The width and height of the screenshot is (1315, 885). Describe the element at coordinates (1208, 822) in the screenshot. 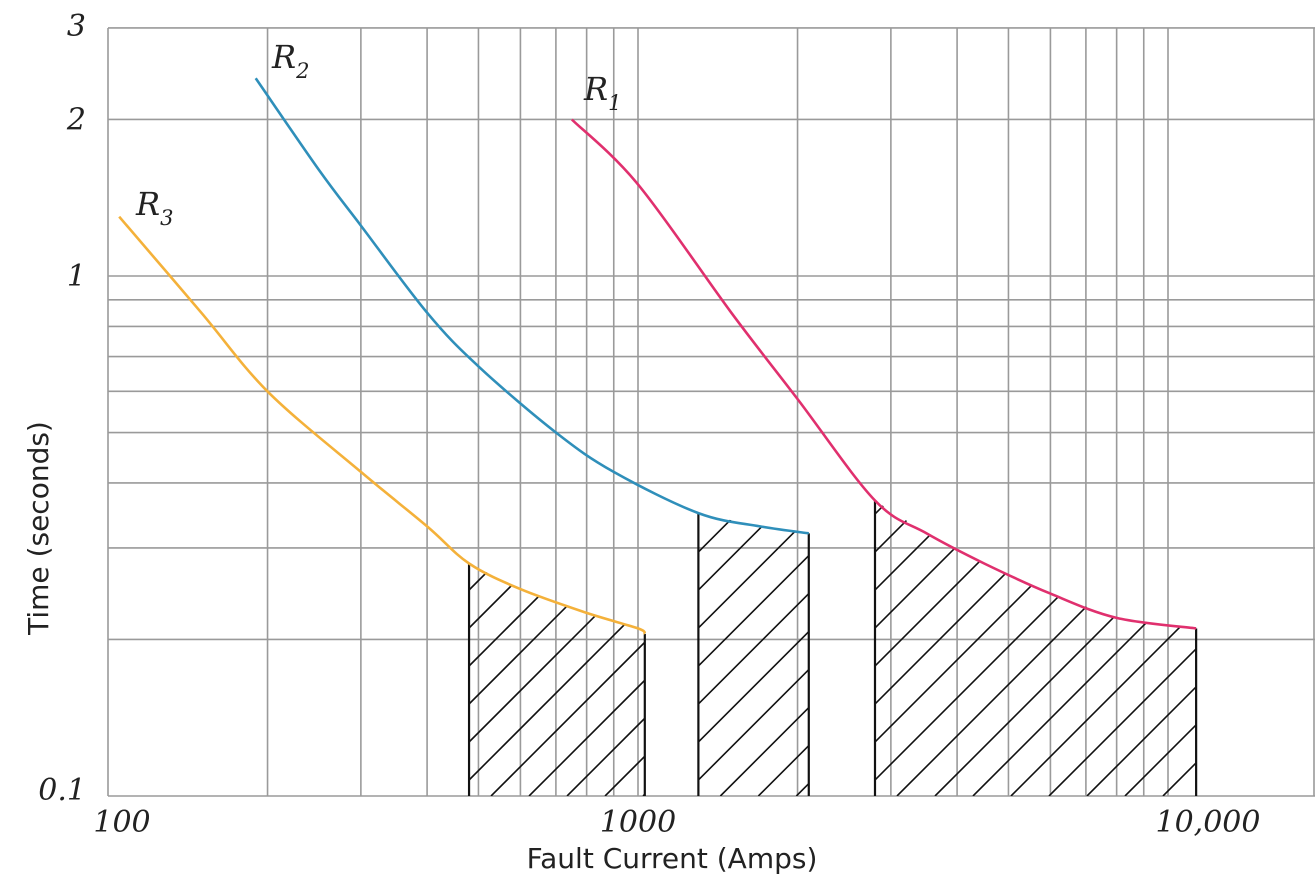

I see `x-tick-label: 10,000` at that location.